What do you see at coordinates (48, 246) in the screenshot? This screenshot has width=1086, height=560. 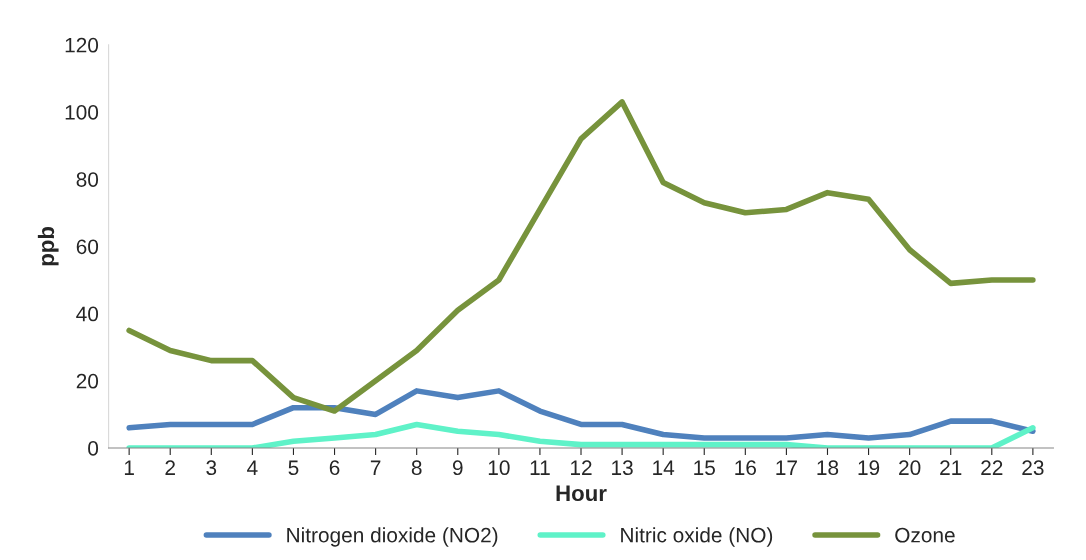 I see `y-axis-title: ppb` at bounding box center [48, 246].